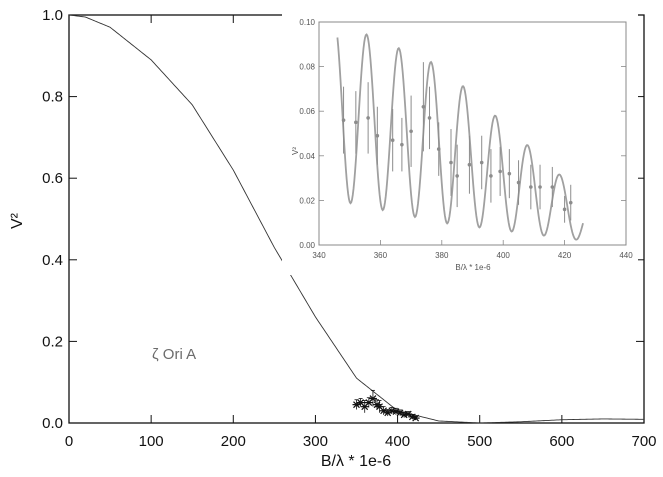  What do you see at coordinates (307, 245) in the screenshot?
I see `inset-y-tick-label: 0.00` at bounding box center [307, 245].